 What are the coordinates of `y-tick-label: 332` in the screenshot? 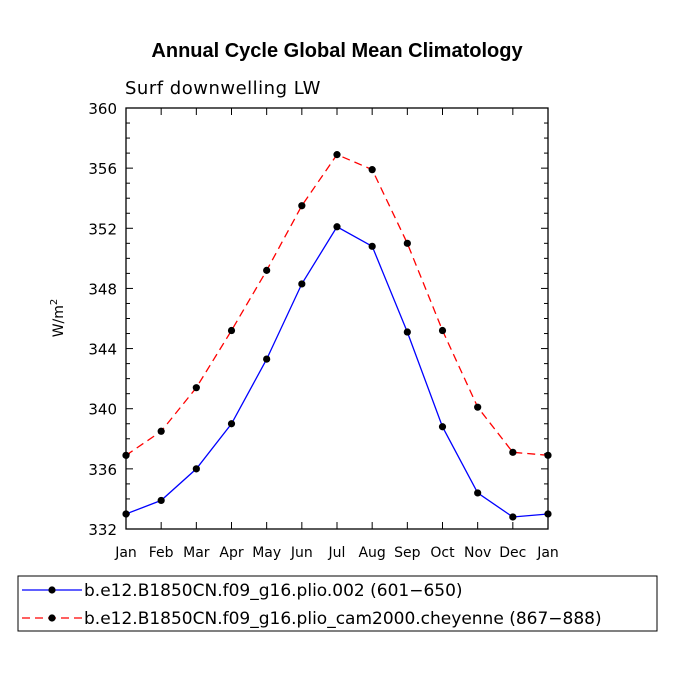 It's located at (102, 530).